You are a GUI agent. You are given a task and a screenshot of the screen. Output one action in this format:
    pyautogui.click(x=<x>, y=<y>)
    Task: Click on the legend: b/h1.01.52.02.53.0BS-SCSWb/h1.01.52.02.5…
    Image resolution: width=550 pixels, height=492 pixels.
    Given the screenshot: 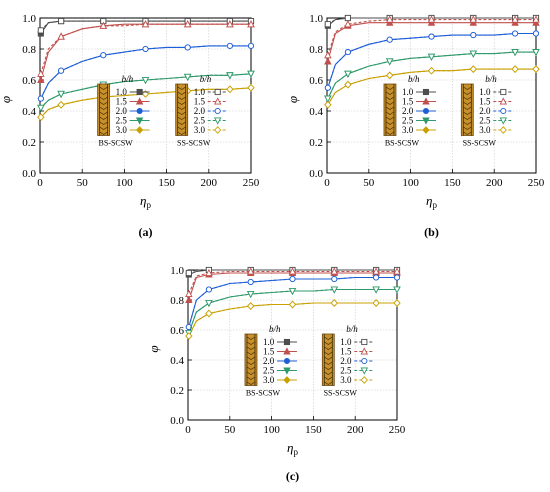 What is the action you would take?
    pyautogui.click(x=448, y=111)
    